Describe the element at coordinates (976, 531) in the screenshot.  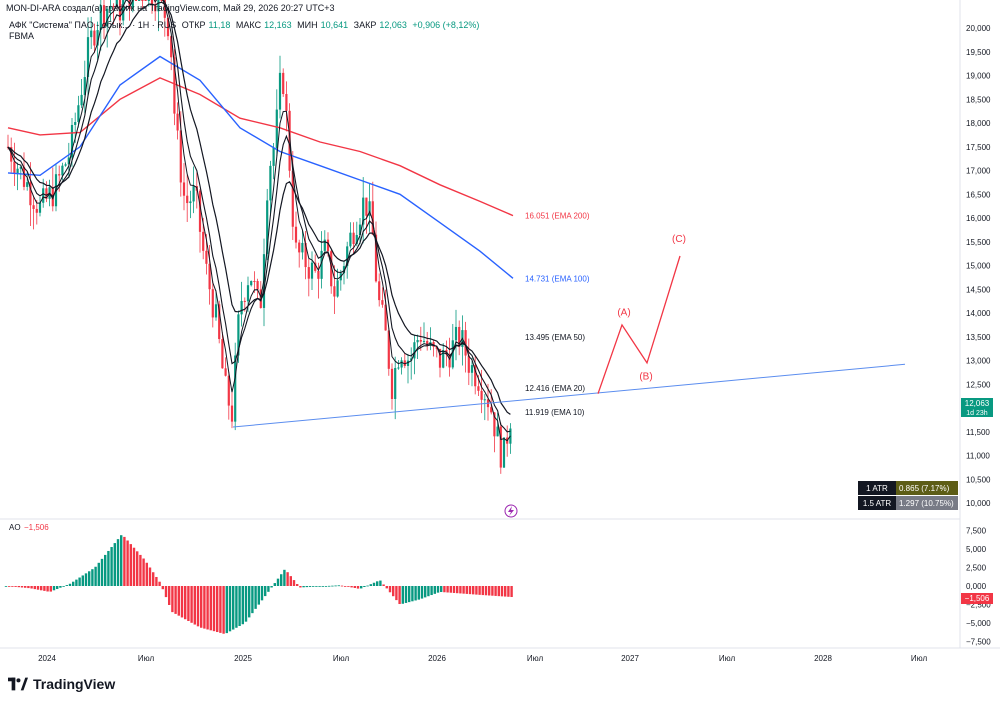
I see `ao-tick-label: 7,500` at that location.